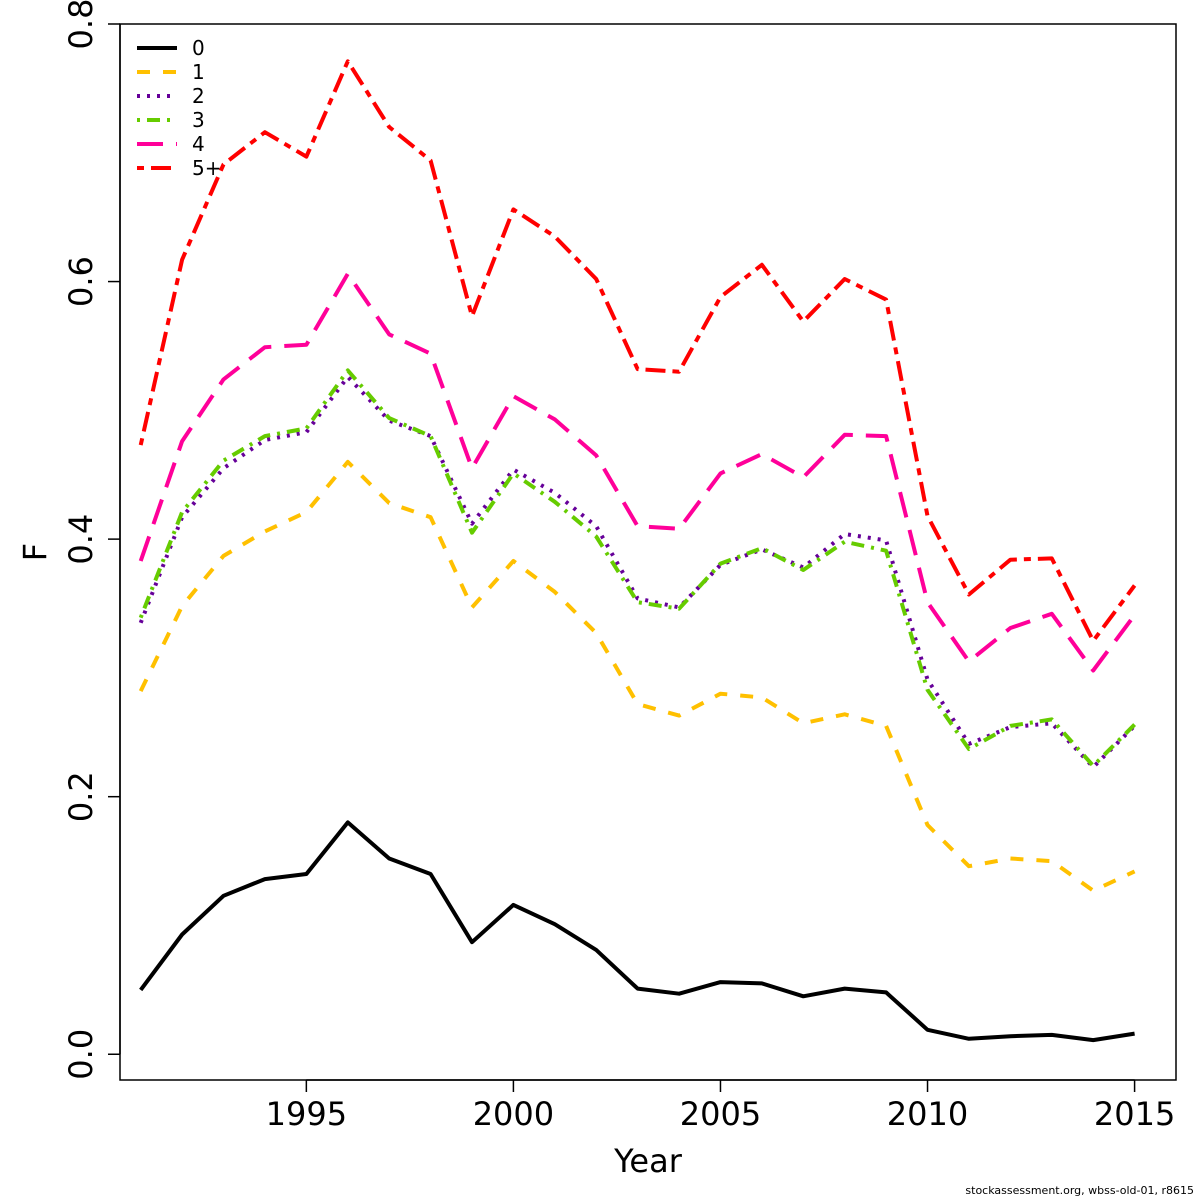 This screenshot has height=1200, width=1200. What do you see at coordinates (513, 1114) in the screenshot?
I see `x-tick-label: 2000` at bounding box center [513, 1114].